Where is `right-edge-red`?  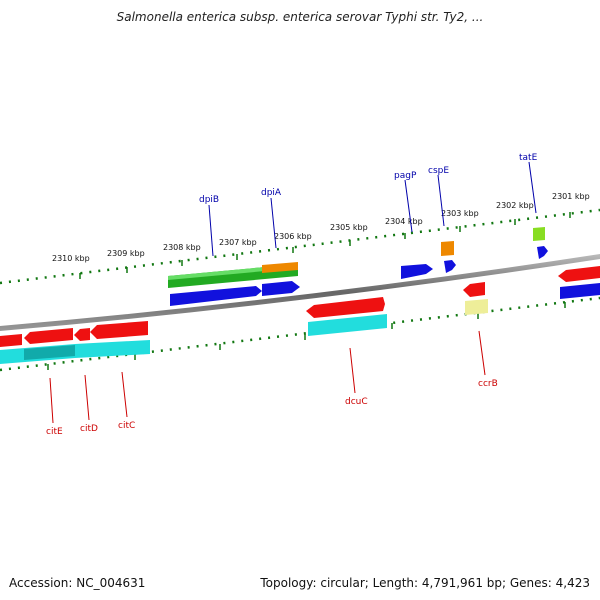 right-edge-red is located at coordinates (579, 274).